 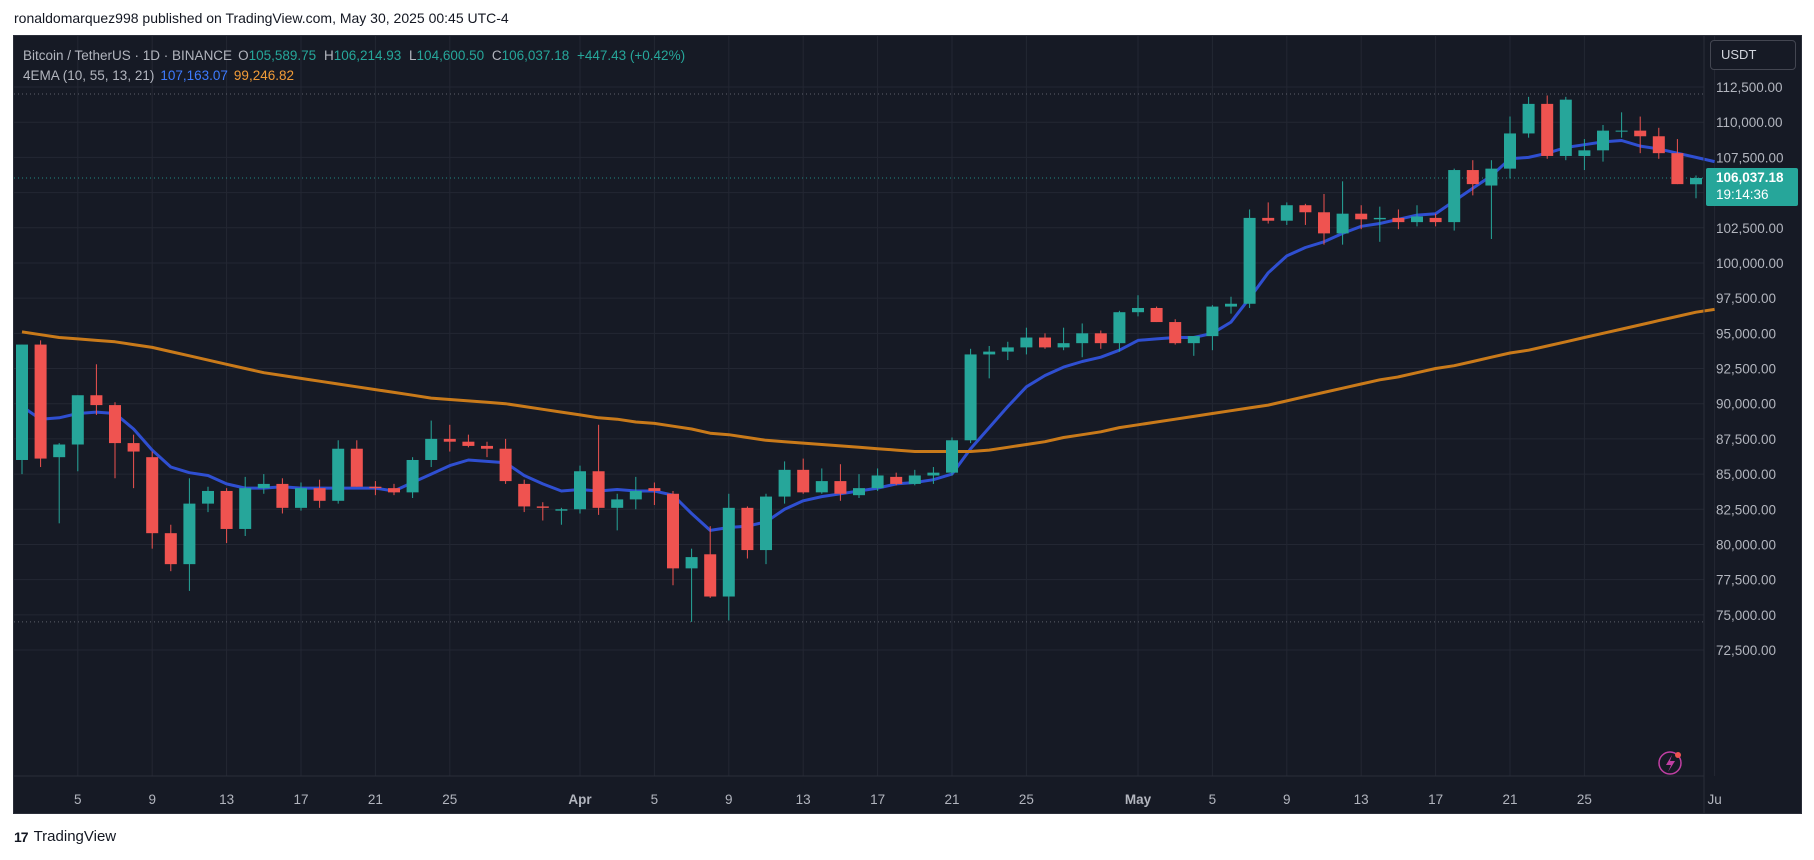 I want to click on notification-dot-icon, so click(x=1678, y=755).